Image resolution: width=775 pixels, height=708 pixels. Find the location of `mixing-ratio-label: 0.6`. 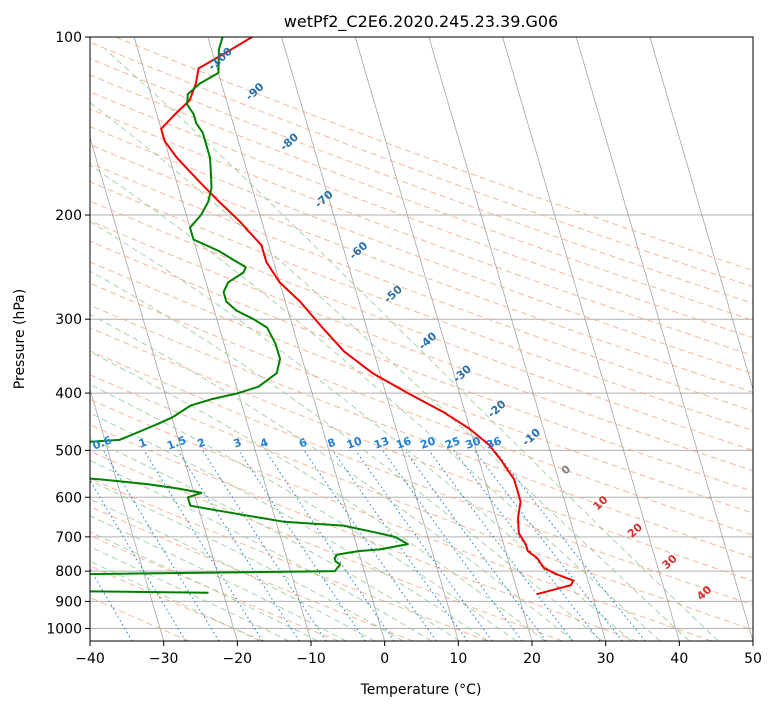

mixing-ratio-label: 0.6 is located at coordinates (102, 443).